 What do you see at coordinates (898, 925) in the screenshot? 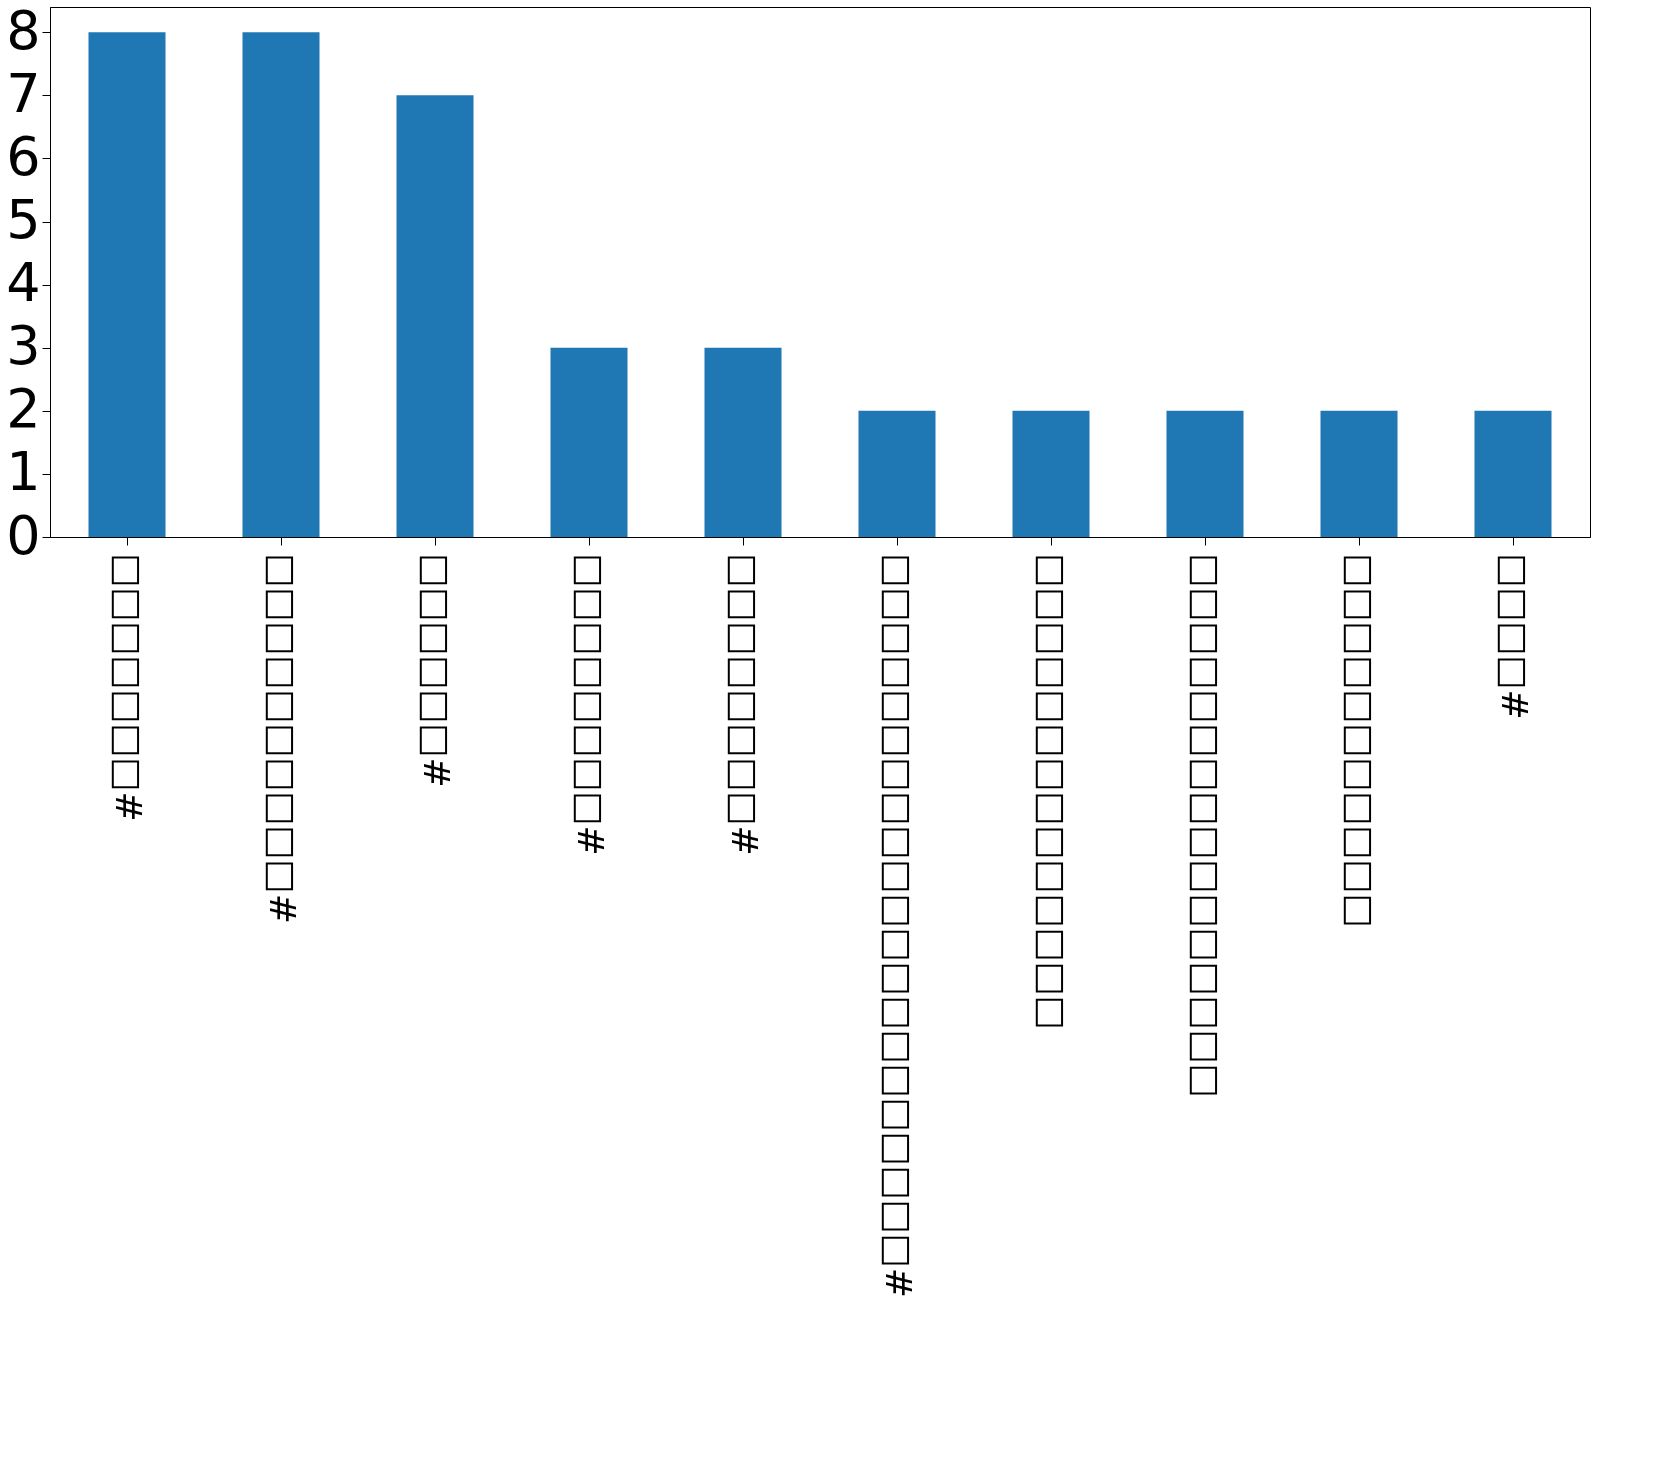
I see `x-tick-label: □□□□□□□□□□□□□□□□□□□□□#` at bounding box center [898, 925].